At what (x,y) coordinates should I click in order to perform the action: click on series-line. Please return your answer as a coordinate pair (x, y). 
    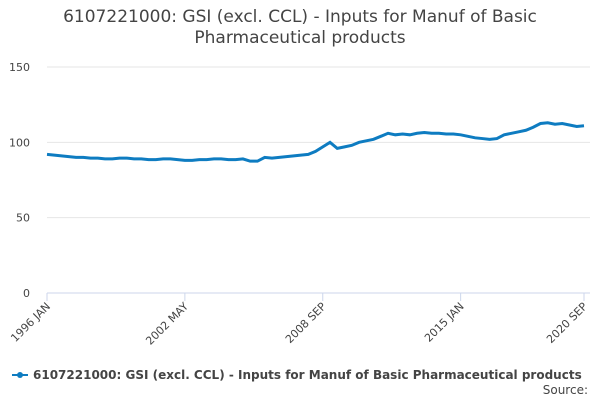
    Looking at the image, I should click on (315, 142).